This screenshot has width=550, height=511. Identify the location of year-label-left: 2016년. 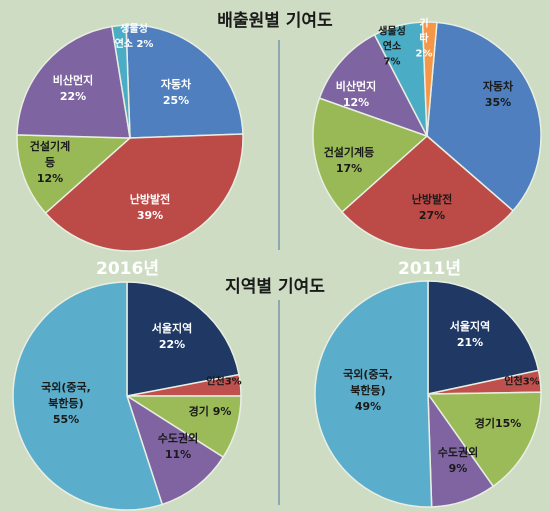
(127, 269).